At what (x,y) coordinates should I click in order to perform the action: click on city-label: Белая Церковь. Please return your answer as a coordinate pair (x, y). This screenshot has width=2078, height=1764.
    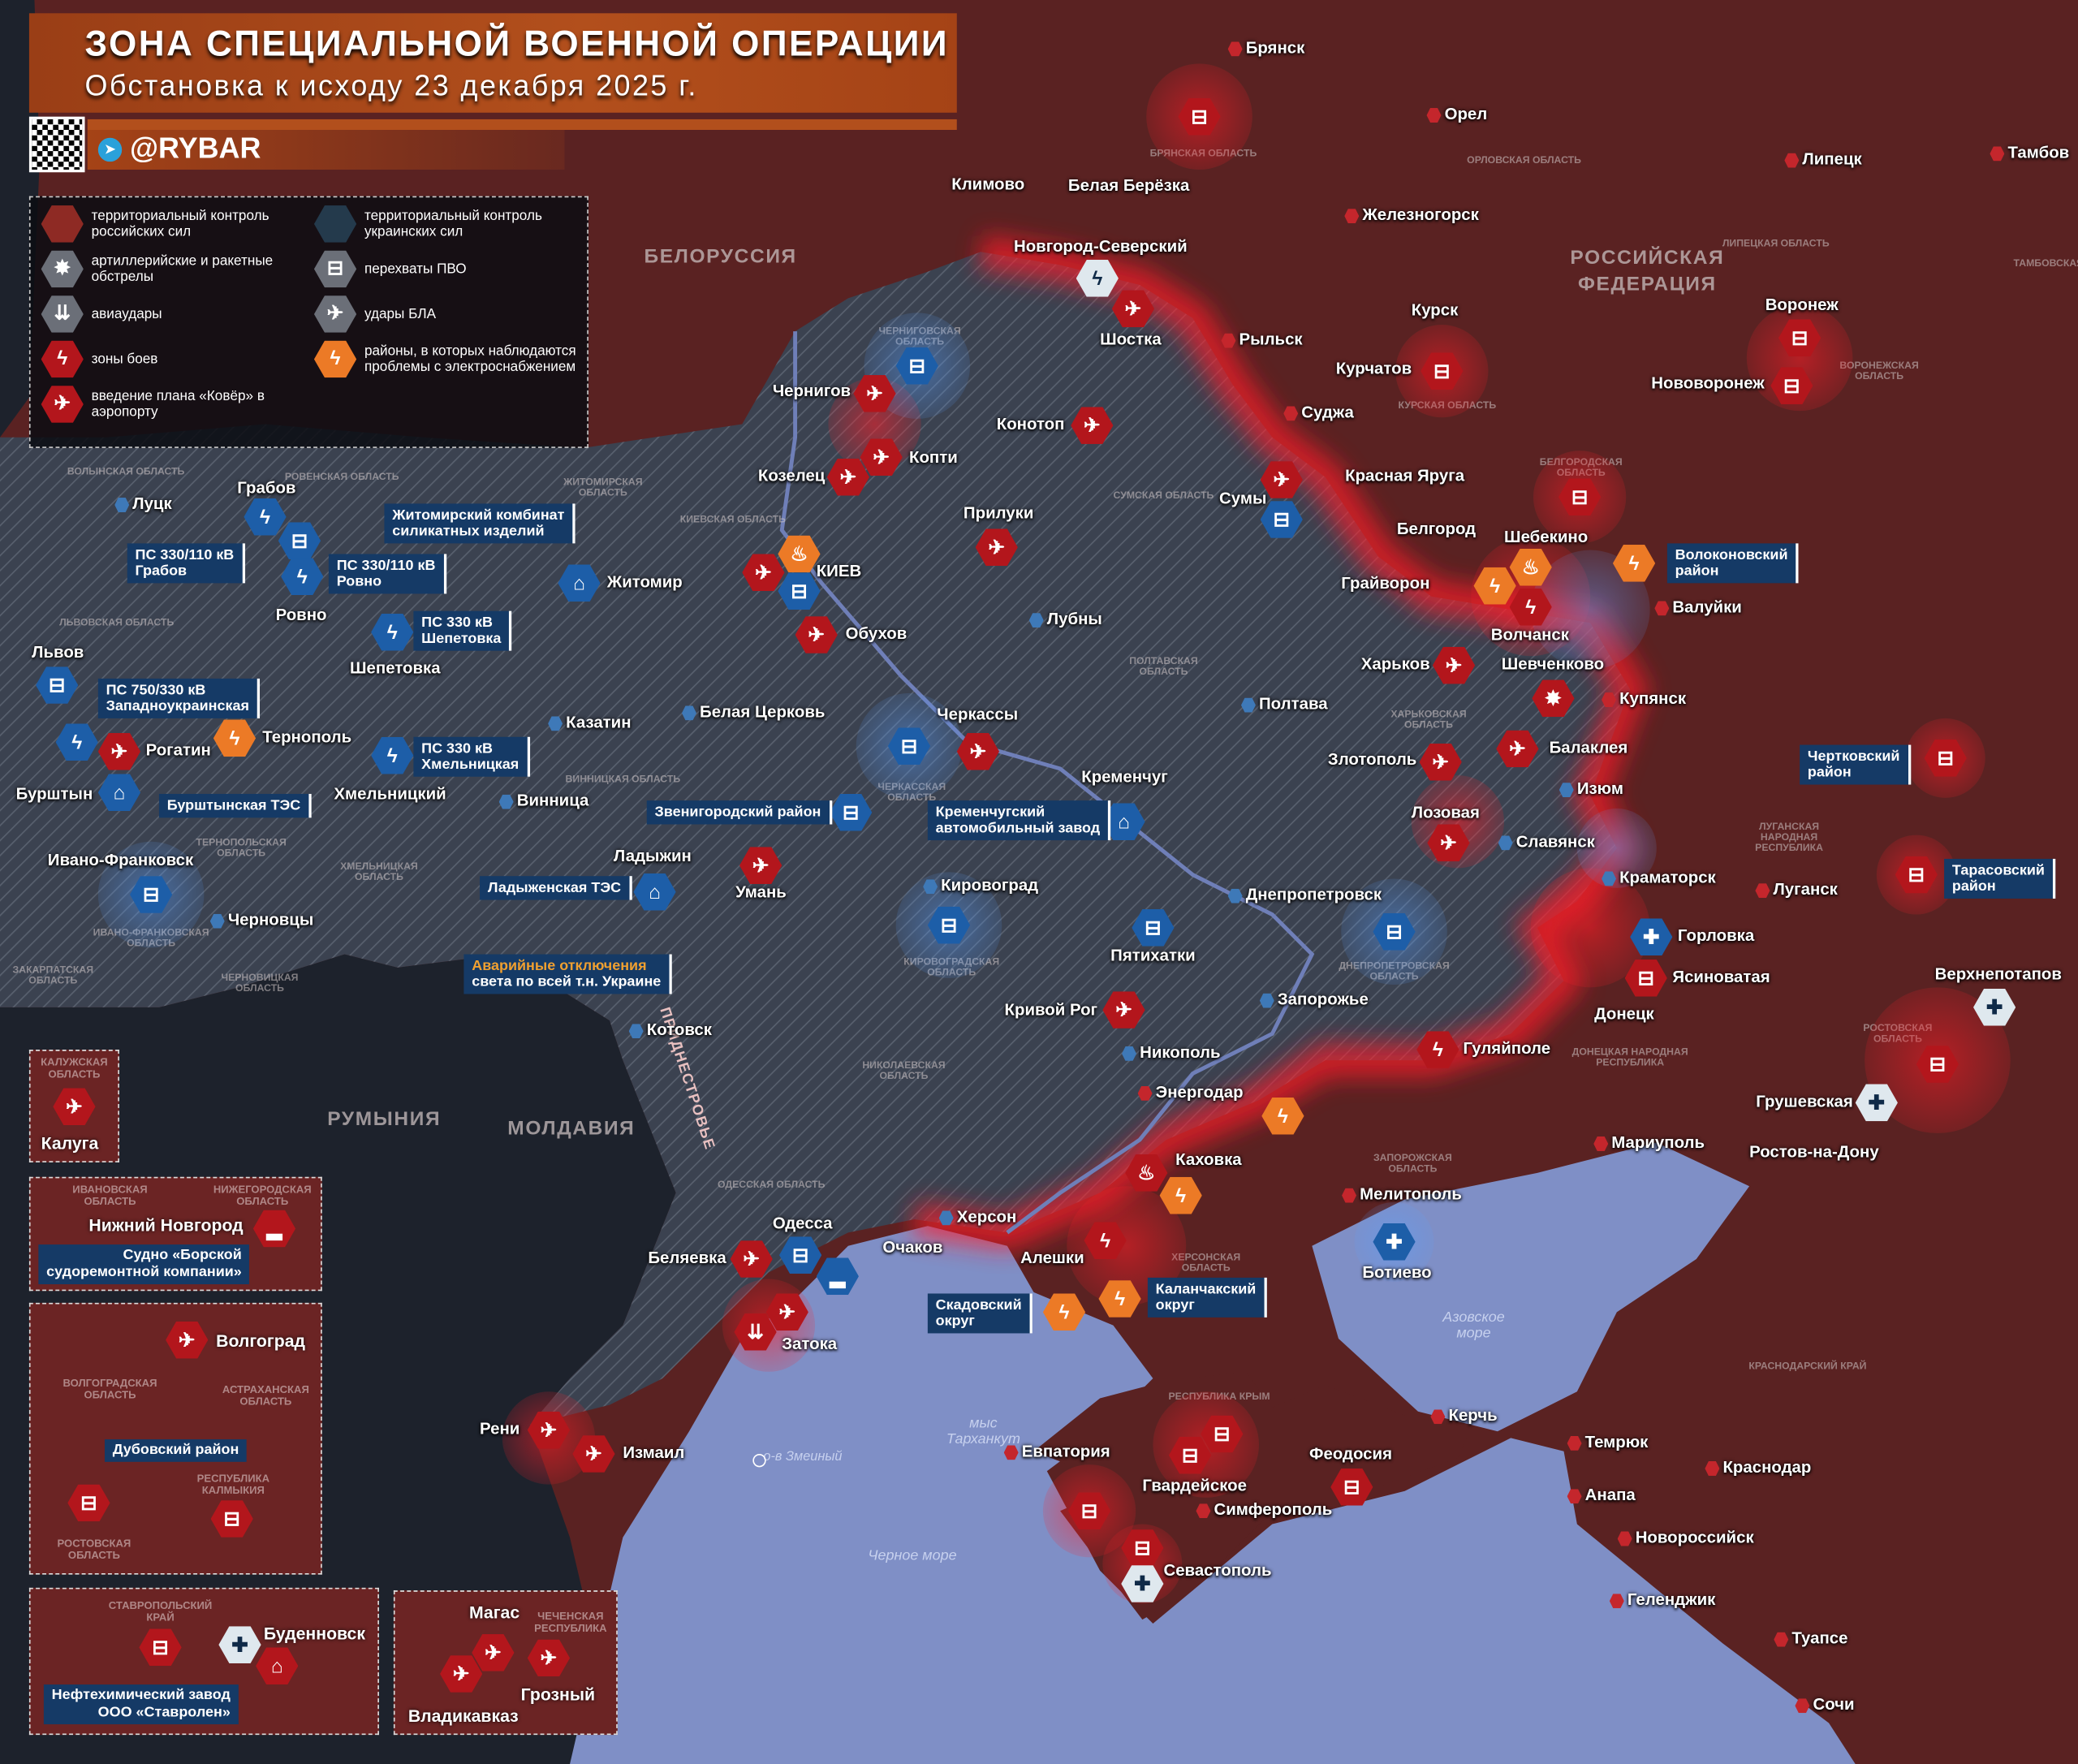
    Looking at the image, I should click on (763, 712).